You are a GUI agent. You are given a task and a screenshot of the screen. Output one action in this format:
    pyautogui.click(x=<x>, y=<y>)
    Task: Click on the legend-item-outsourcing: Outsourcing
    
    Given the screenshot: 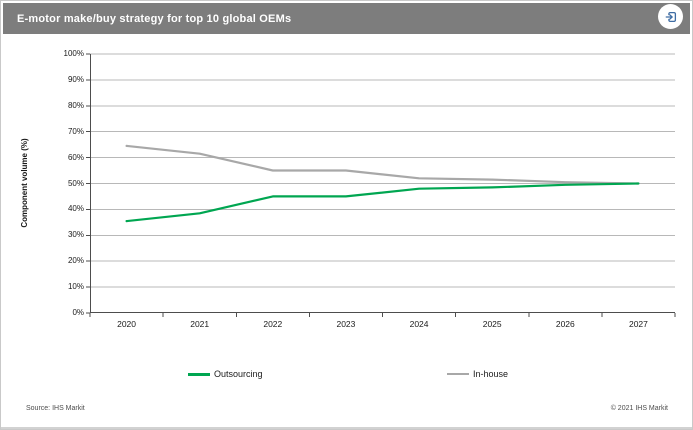 What is the action you would take?
    pyautogui.click(x=225, y=374)
    